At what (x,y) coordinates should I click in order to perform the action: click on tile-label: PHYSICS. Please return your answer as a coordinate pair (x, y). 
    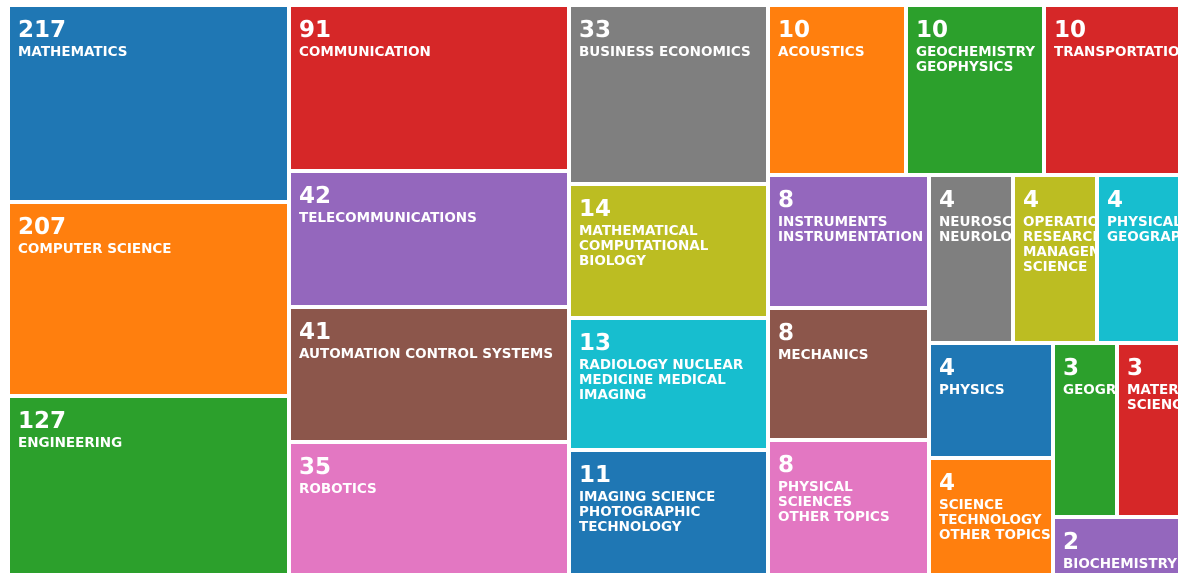
    Looking at the image, I should click on (972, 390).